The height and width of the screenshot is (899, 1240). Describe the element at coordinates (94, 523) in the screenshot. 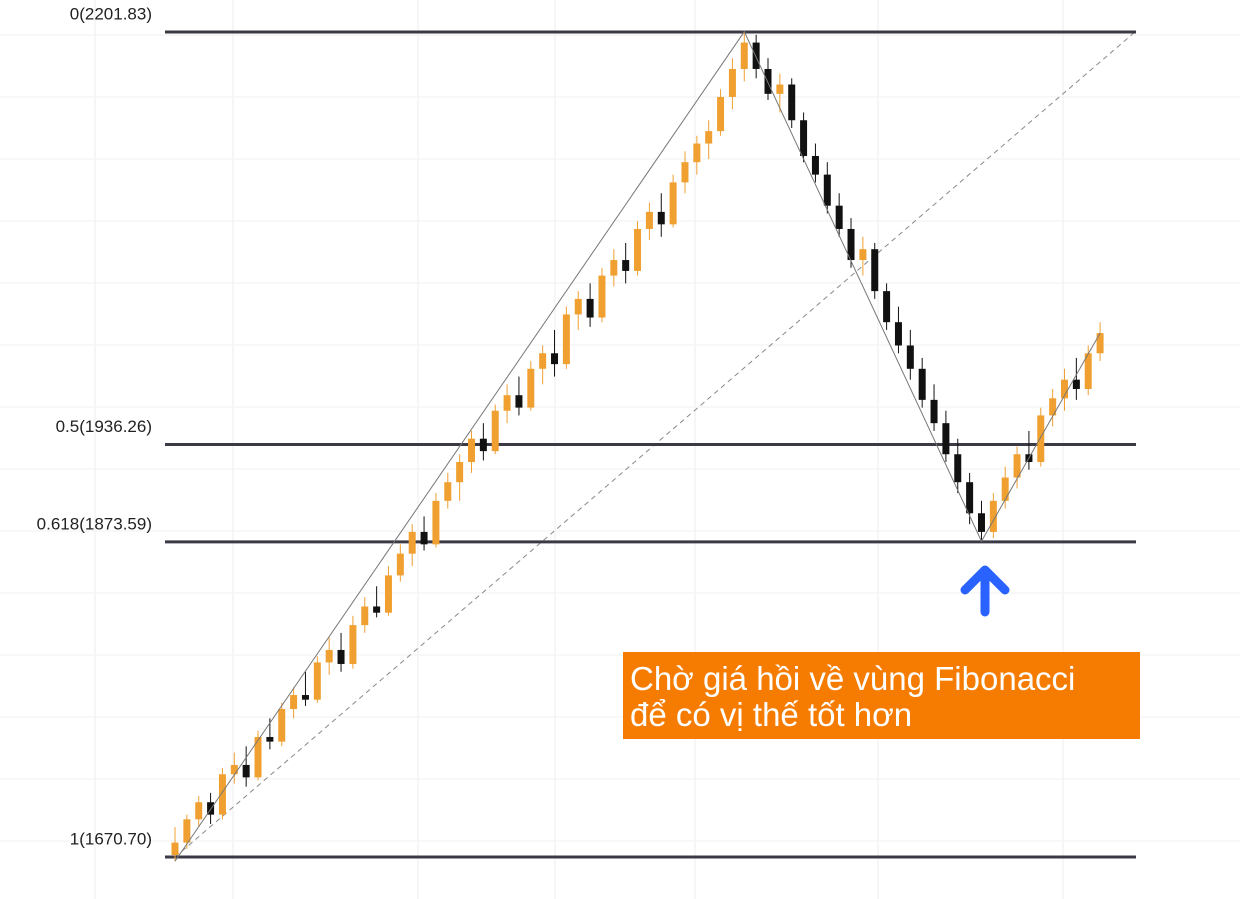

I see `fib-level-label: 0.618(1873.59)` at that location.